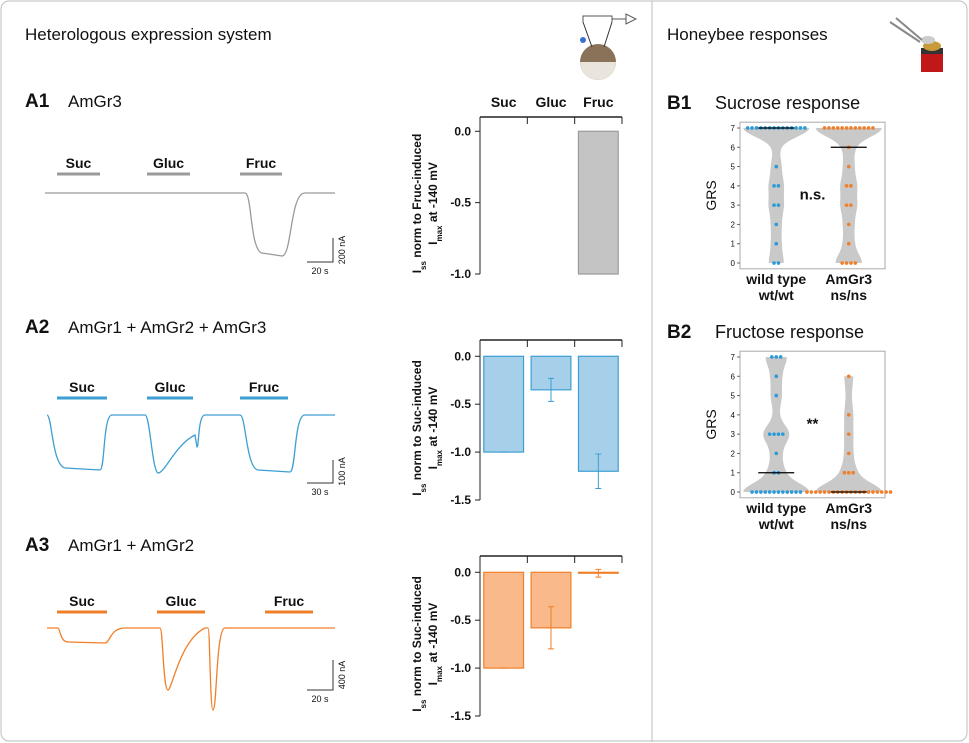 The width and height of the screenshot is (969, 743). What do you see at coordinates (733, 167) in the screenshot?
I see `y-tick-label: 5` at bounding box center [733, 167].